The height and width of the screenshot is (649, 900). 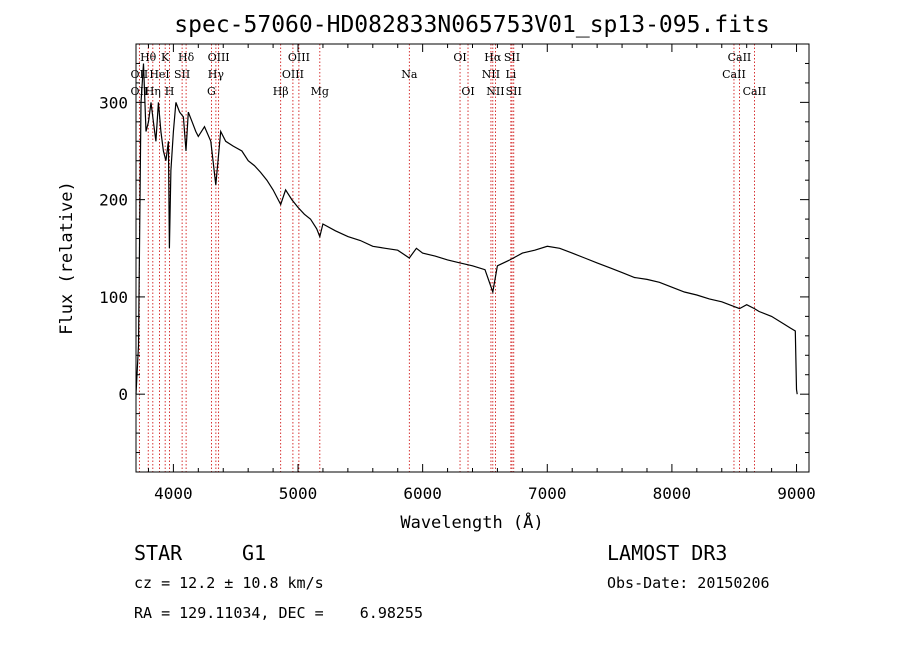 I want to click on object-subclass: G1, so click(x=254, y=553).